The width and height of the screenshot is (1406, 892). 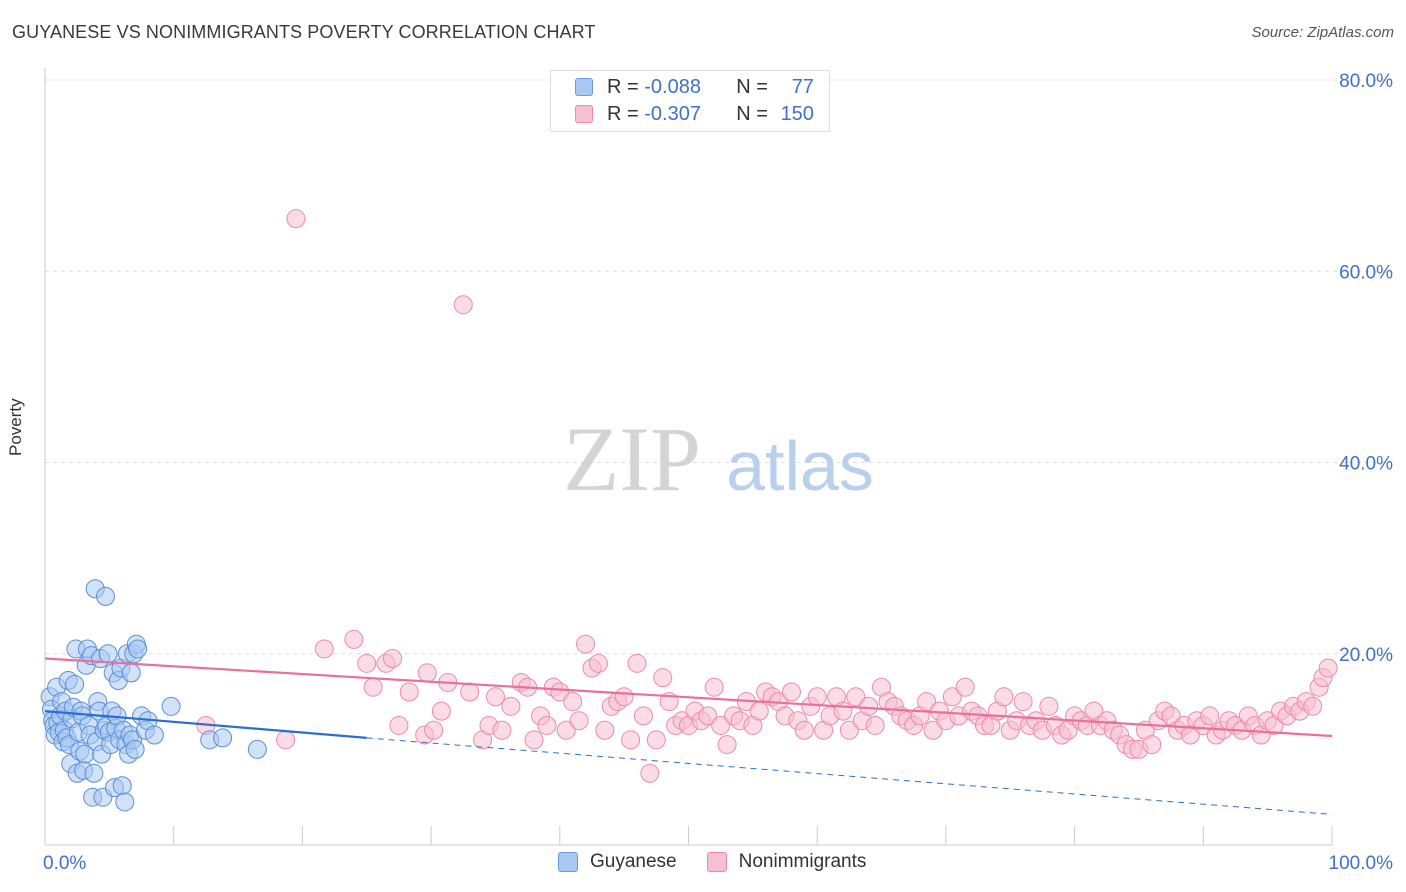 What do you see at coordinates (1361, 863) in the screenshot?
I see `x-tick-label: 100.0%` at bounding box center [1361, 863].